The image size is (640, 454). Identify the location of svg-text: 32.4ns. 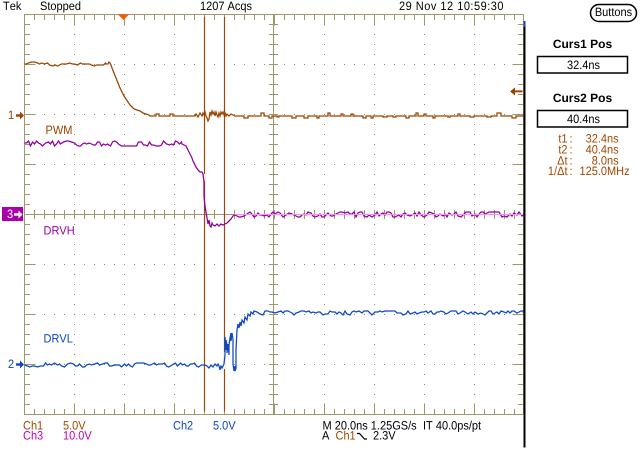
(584, 65).